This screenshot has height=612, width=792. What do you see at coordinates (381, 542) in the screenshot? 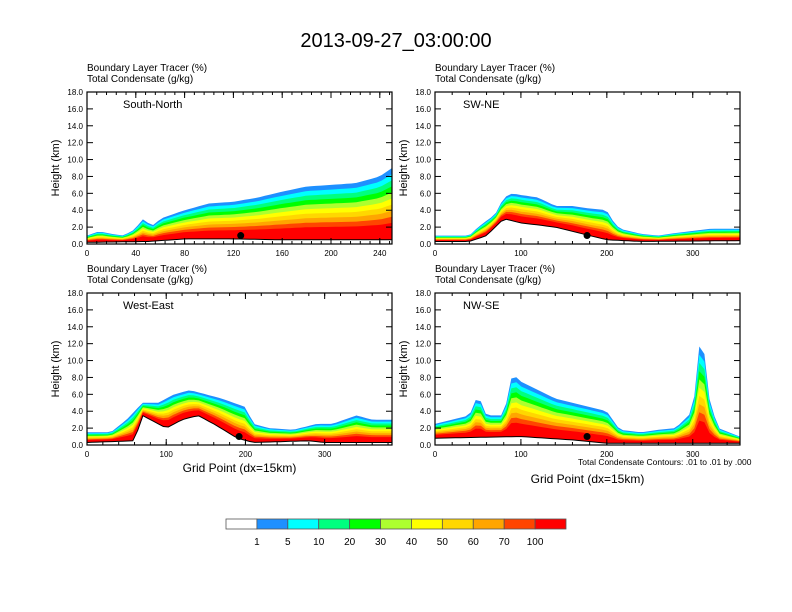
I see `colorbar-label: 30` at bounding box center [381, 542].